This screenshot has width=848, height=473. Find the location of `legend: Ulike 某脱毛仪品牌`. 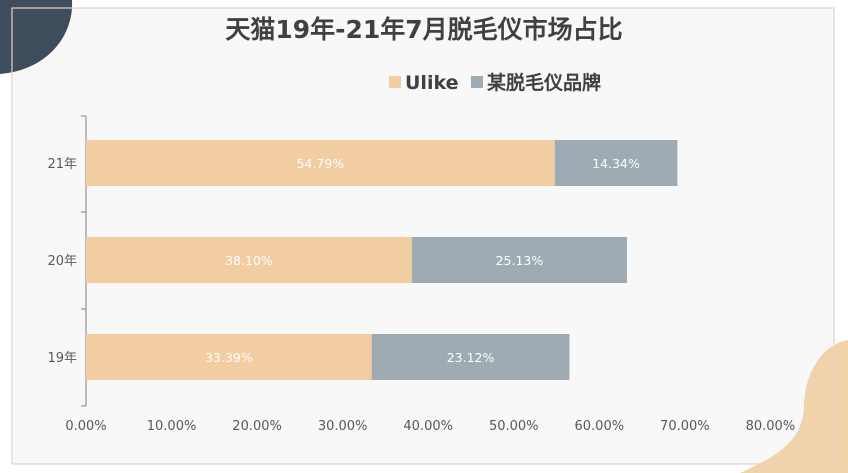

legend: Ulike 某脱毛仪品牌 is located at coordinates (495, 82).